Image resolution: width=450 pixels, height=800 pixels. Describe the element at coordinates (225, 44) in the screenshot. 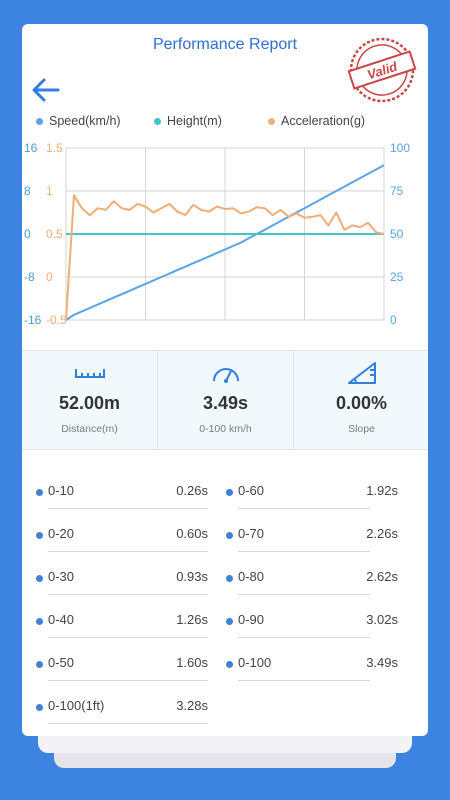

I see `page-title: Performance Report` at that location.